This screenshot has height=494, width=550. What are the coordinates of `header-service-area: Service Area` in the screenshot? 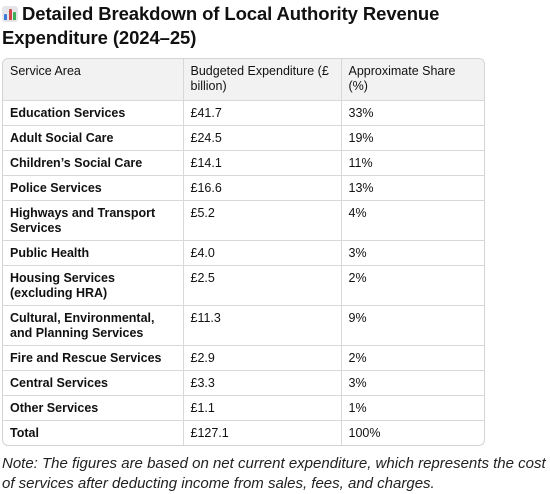 It's located at (93, 80).